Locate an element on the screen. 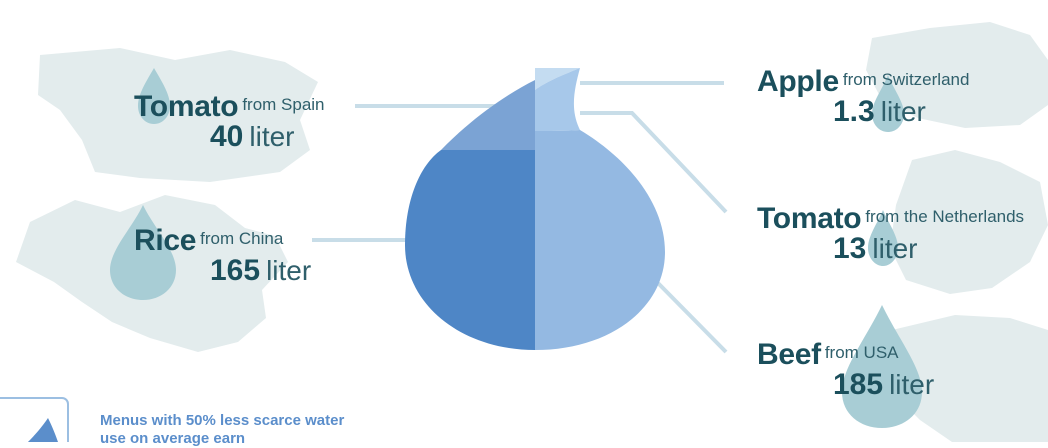  item-name: Beef is located at coordinates (789, 354).